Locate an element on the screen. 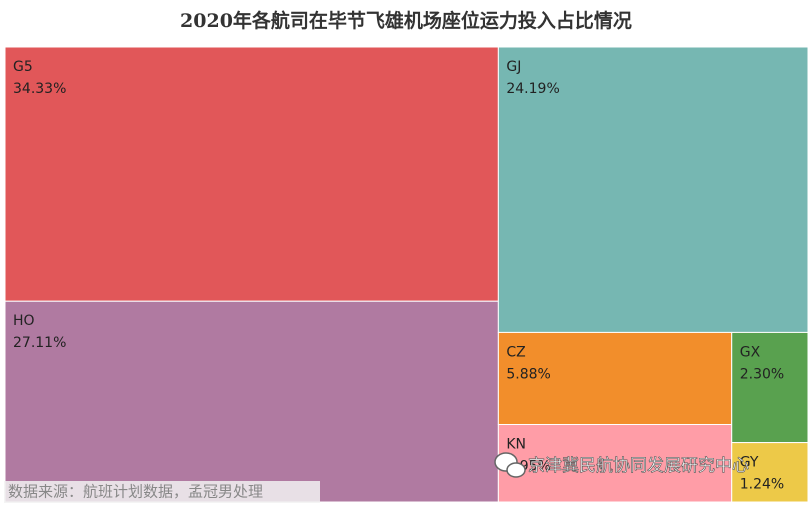 Image resolution: width=812 pixels, height=506 pixels. tile-name: GX is located at coordinates (750, 352).